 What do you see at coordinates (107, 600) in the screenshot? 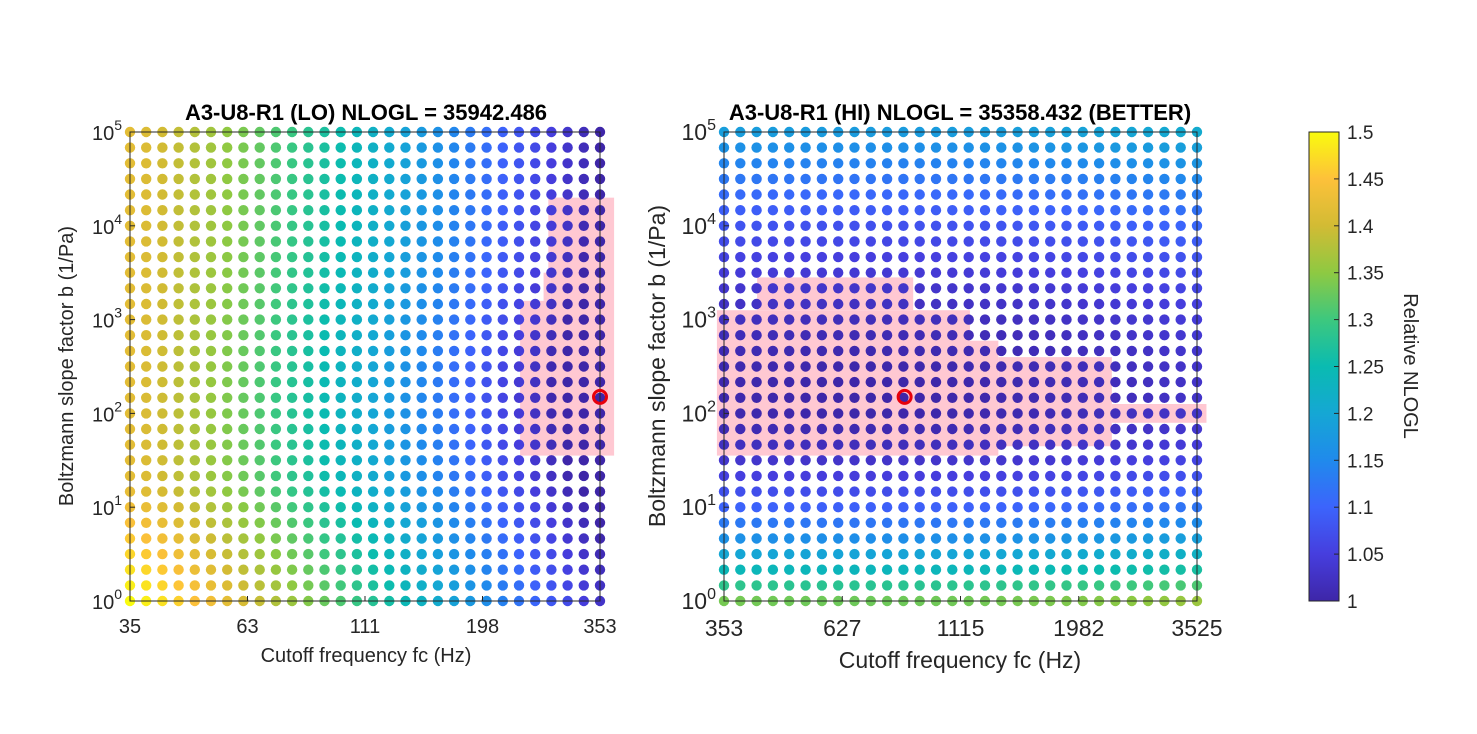
I see `y-tick-label: 10⁰` at bounding box center [107, 600].